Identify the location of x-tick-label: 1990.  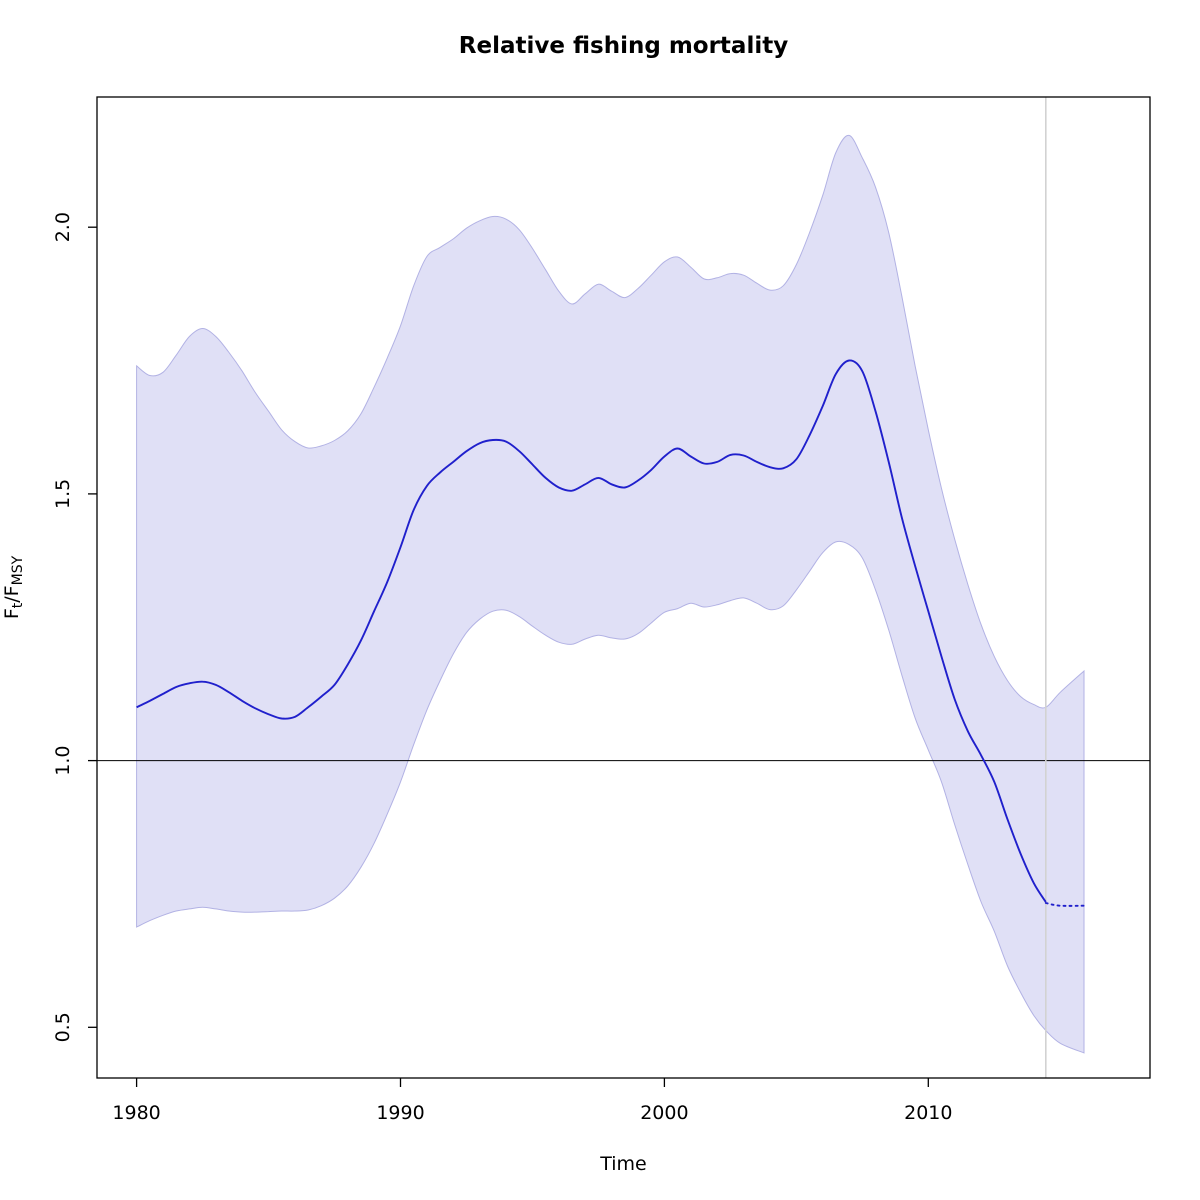
(400, 1113).